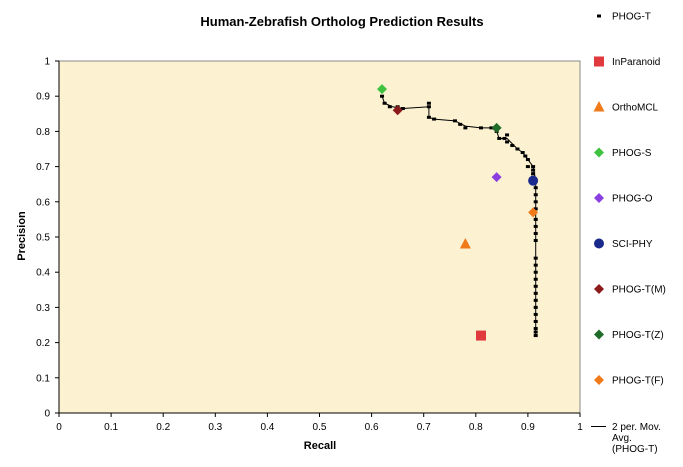  What do you see at coordinates (599, 334) in the screenshot?
I see `legend-swatch-phog-t-z` at bounding box center [599, 334].